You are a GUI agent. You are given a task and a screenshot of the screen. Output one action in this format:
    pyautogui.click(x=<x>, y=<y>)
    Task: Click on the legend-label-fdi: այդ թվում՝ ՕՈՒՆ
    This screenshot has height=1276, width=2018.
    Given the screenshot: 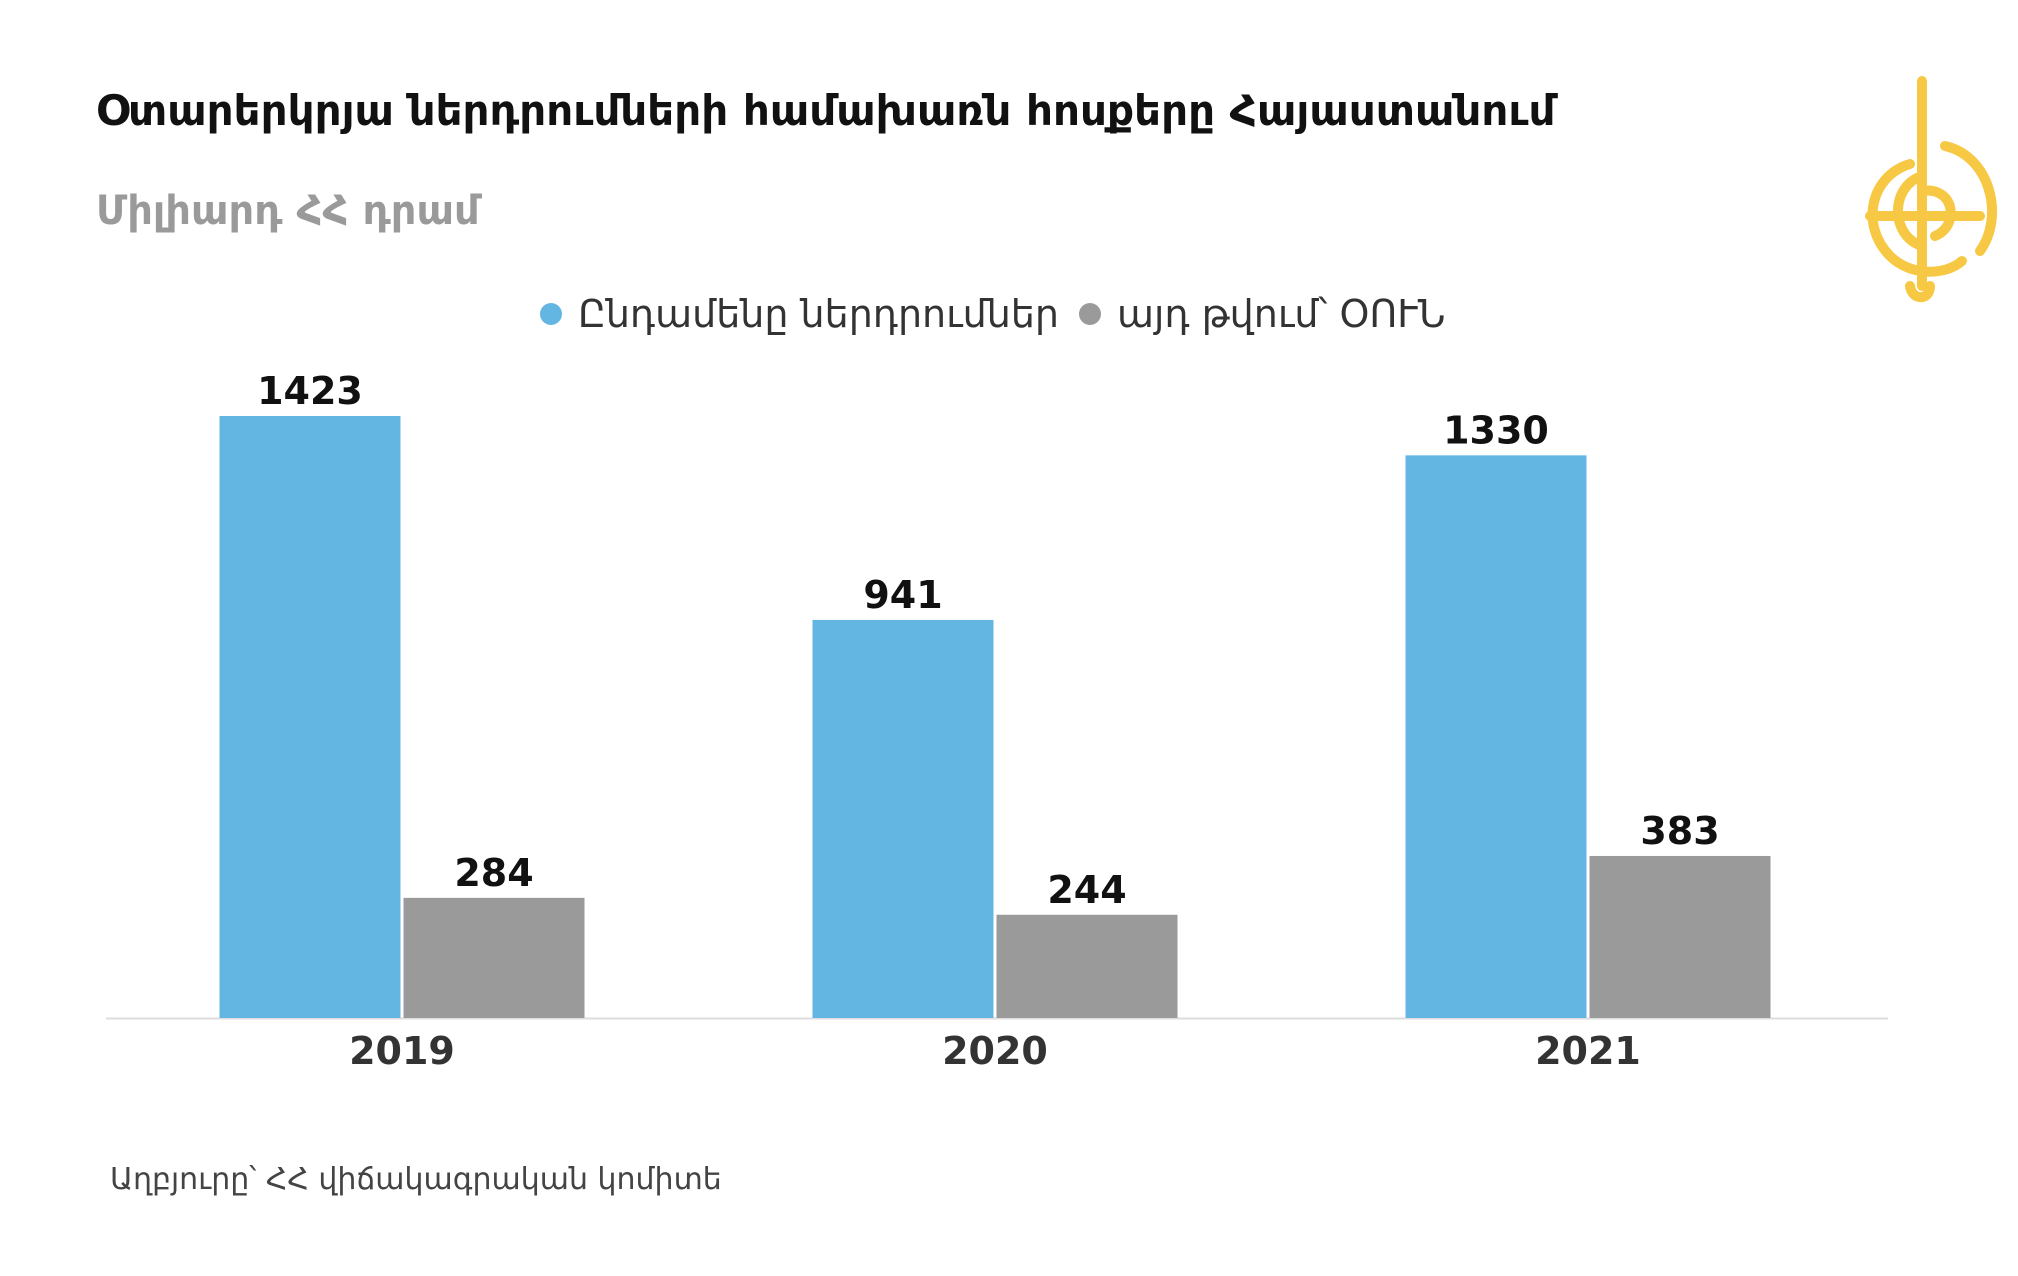 What is the action you would take?
    pyautogui.click(x=1281, y=314)
    